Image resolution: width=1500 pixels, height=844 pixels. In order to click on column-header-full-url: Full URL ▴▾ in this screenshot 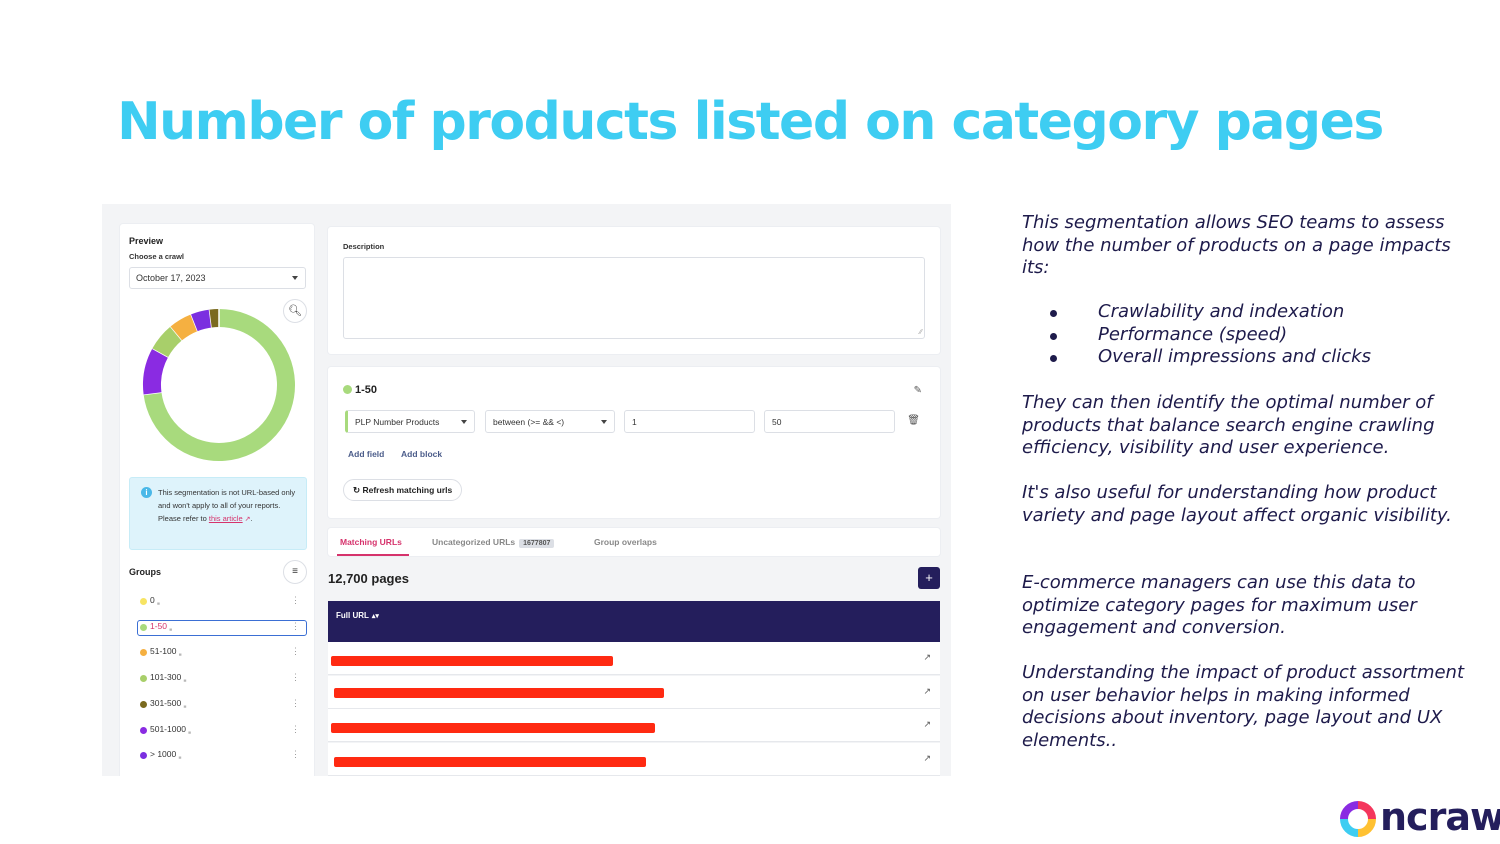, I will do `click(357, 615)`.